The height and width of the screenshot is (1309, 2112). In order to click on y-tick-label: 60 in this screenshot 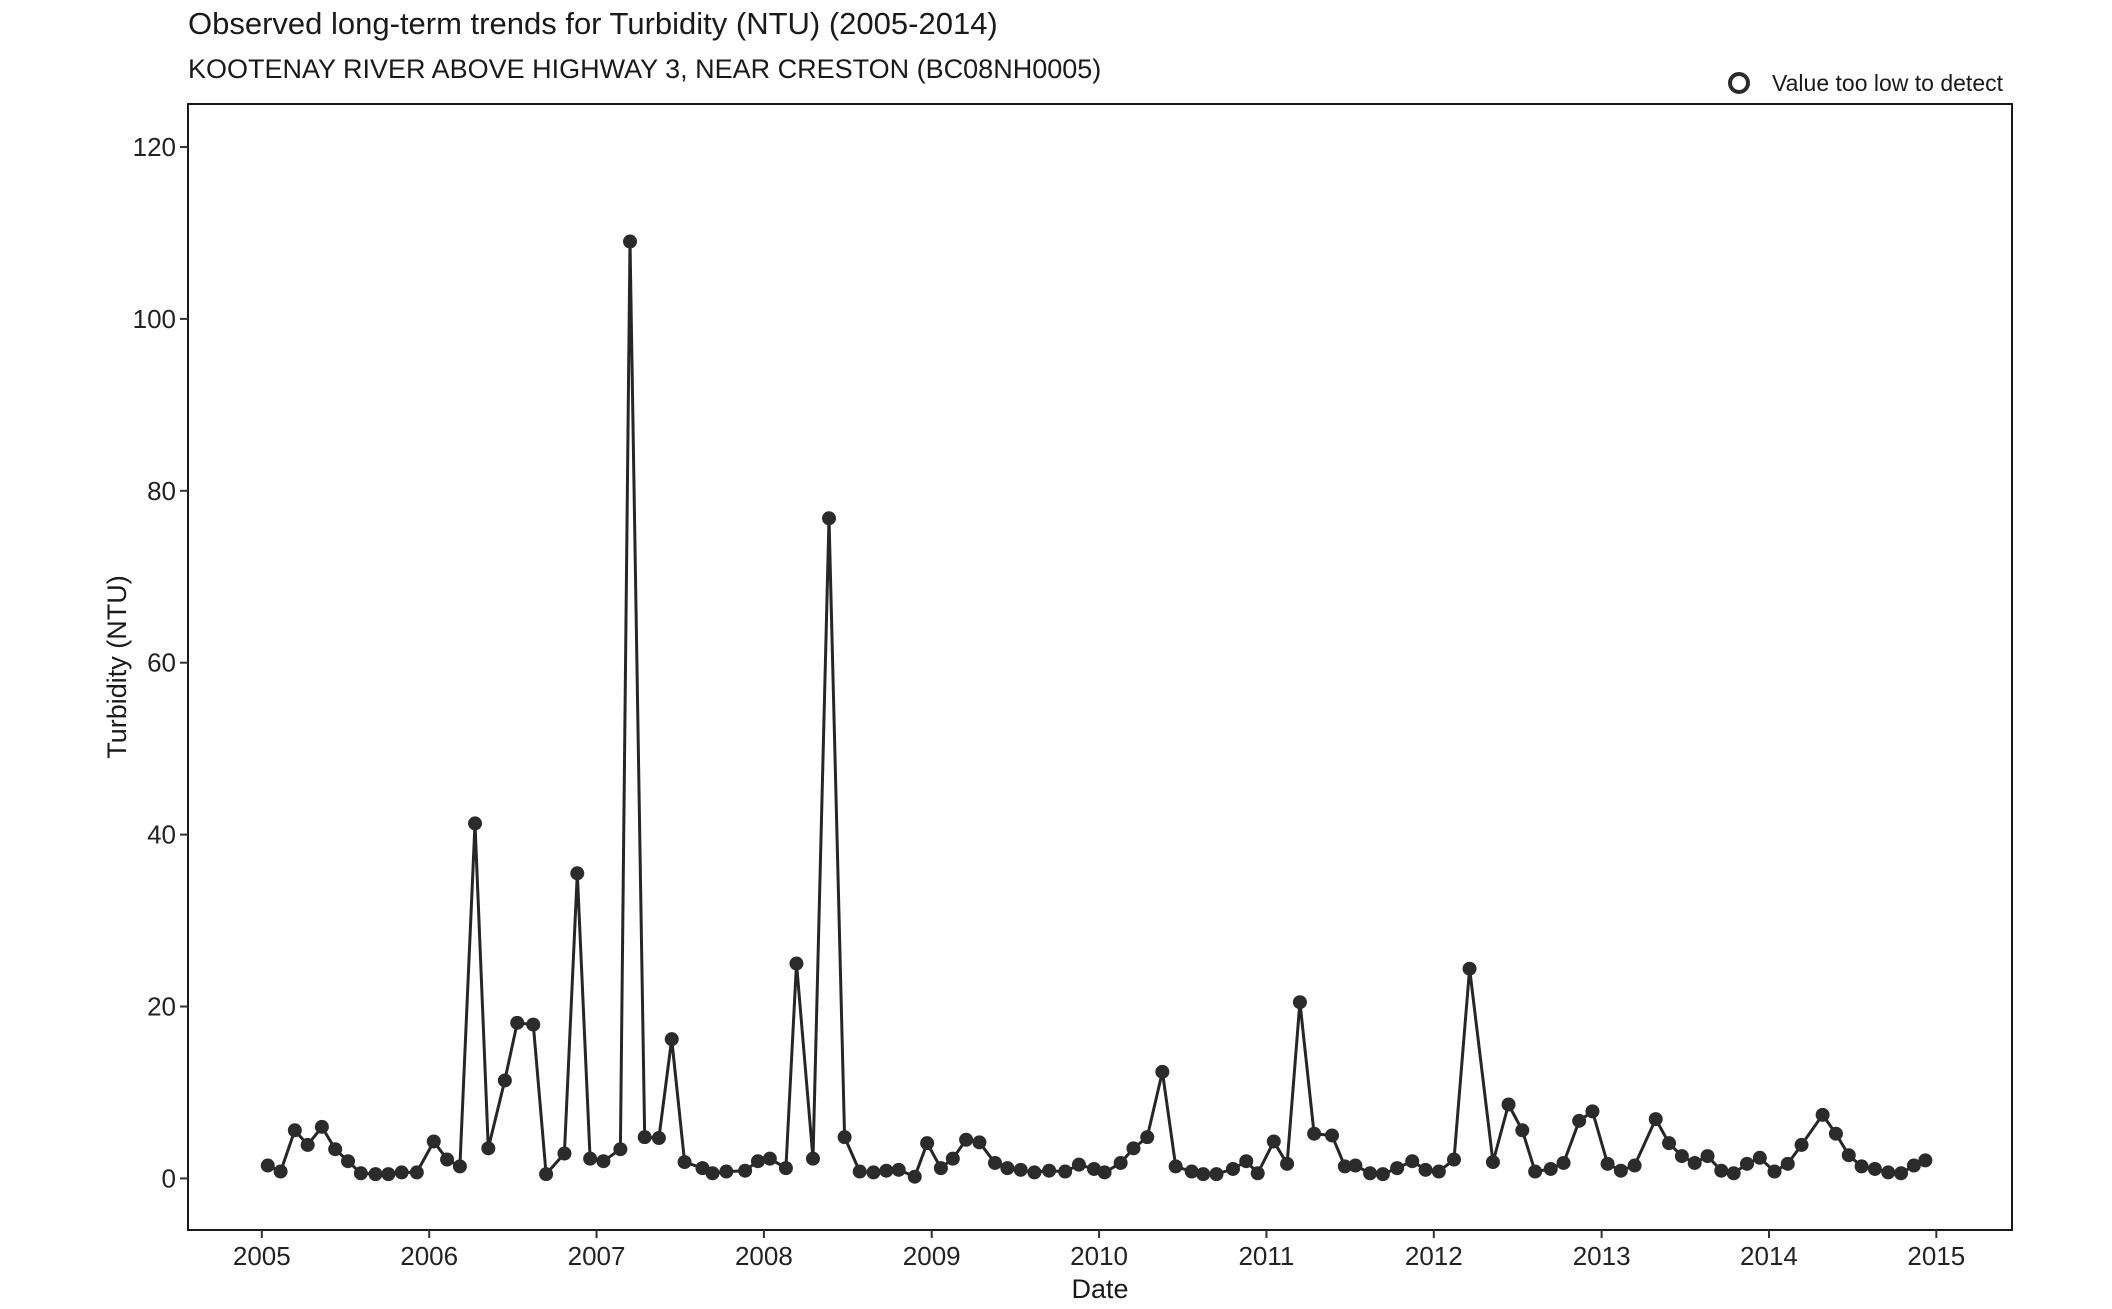, I will do `click(161, 663)`.